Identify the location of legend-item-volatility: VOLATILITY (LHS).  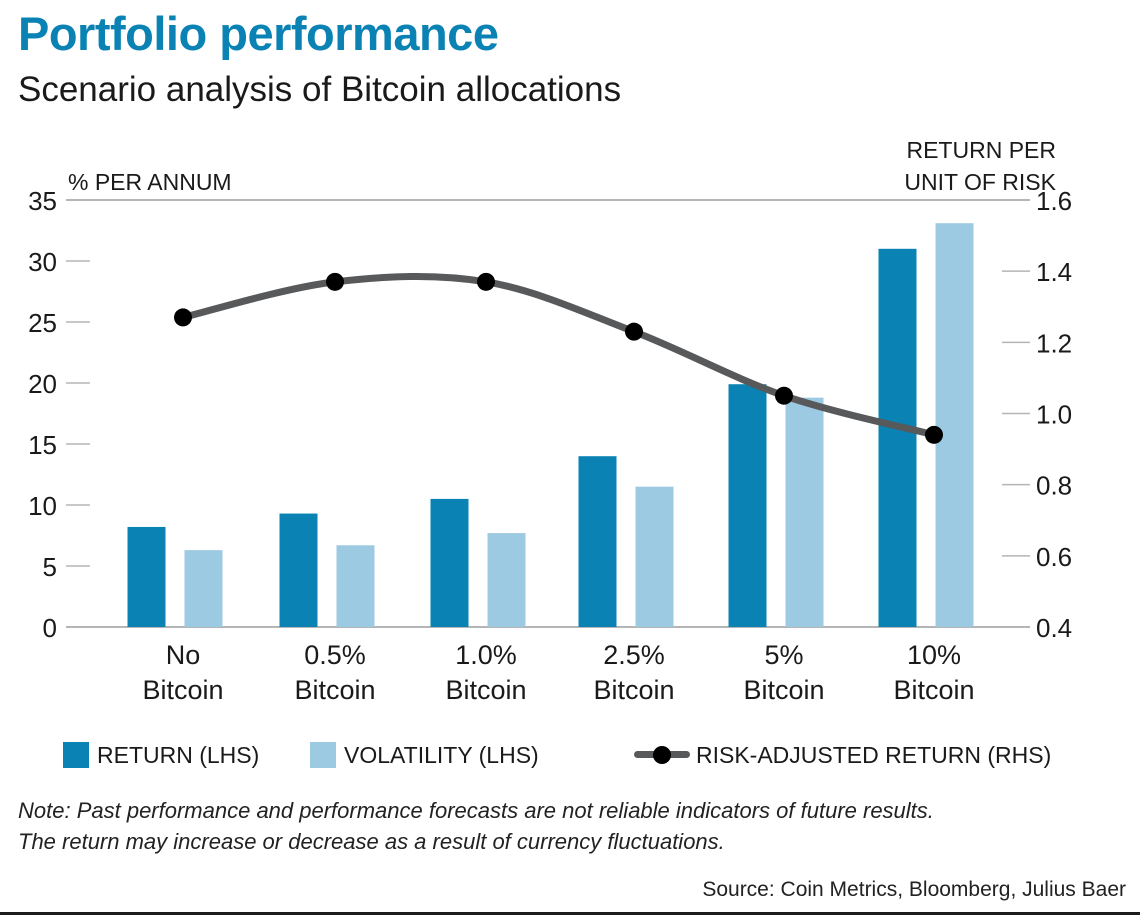
(424, 755).